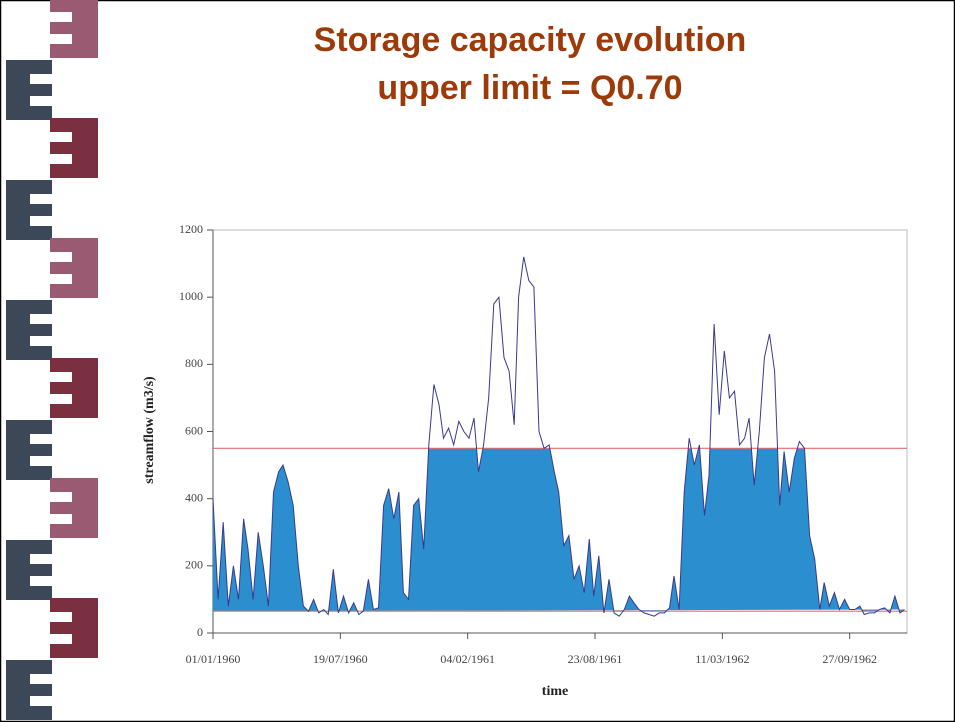  I want to click on y-tick-label: 600, so click(194, 430).